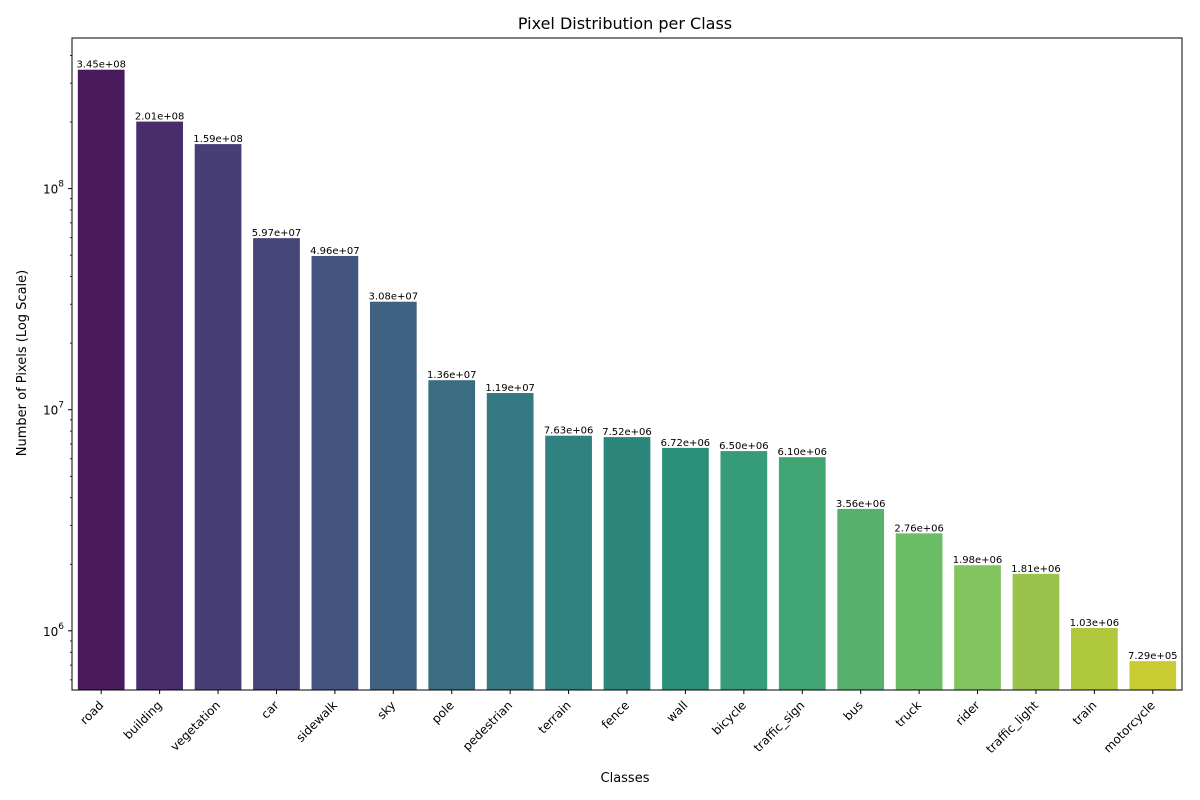 The image size is (1200, 800). What do you see at coordinates (452, 375) in the screenshot?
I see `value-label-pole: 1.36e+07` at bounding box center [452, 375].